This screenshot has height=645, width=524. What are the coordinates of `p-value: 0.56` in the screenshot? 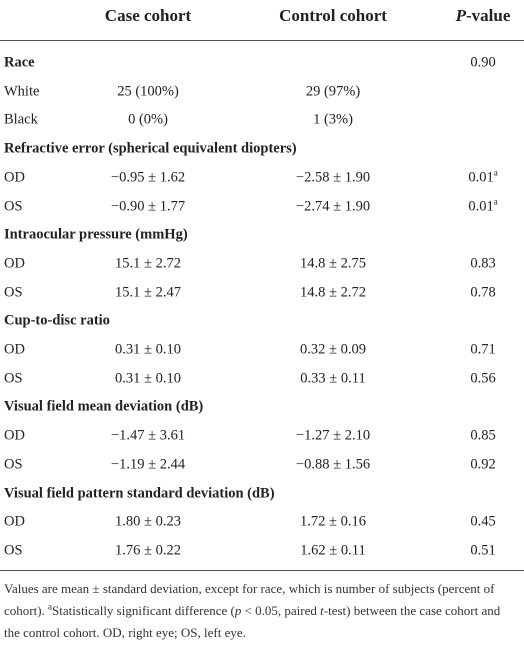 It's located at (482, 378).